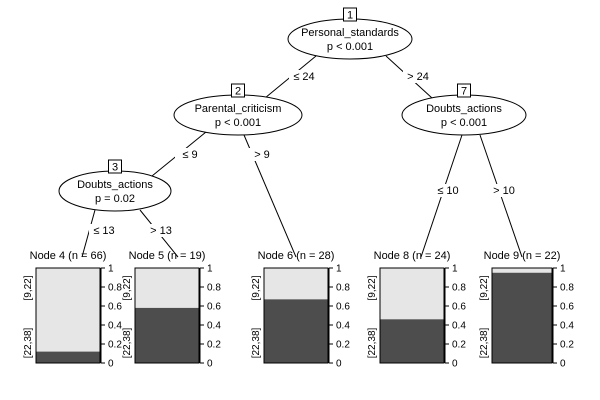 This screenshot has width=600, height=400. Describe the element at coordinates (567, 345) in the screenshot. I see `node-9-tick-label-1: 0.2` at that location.